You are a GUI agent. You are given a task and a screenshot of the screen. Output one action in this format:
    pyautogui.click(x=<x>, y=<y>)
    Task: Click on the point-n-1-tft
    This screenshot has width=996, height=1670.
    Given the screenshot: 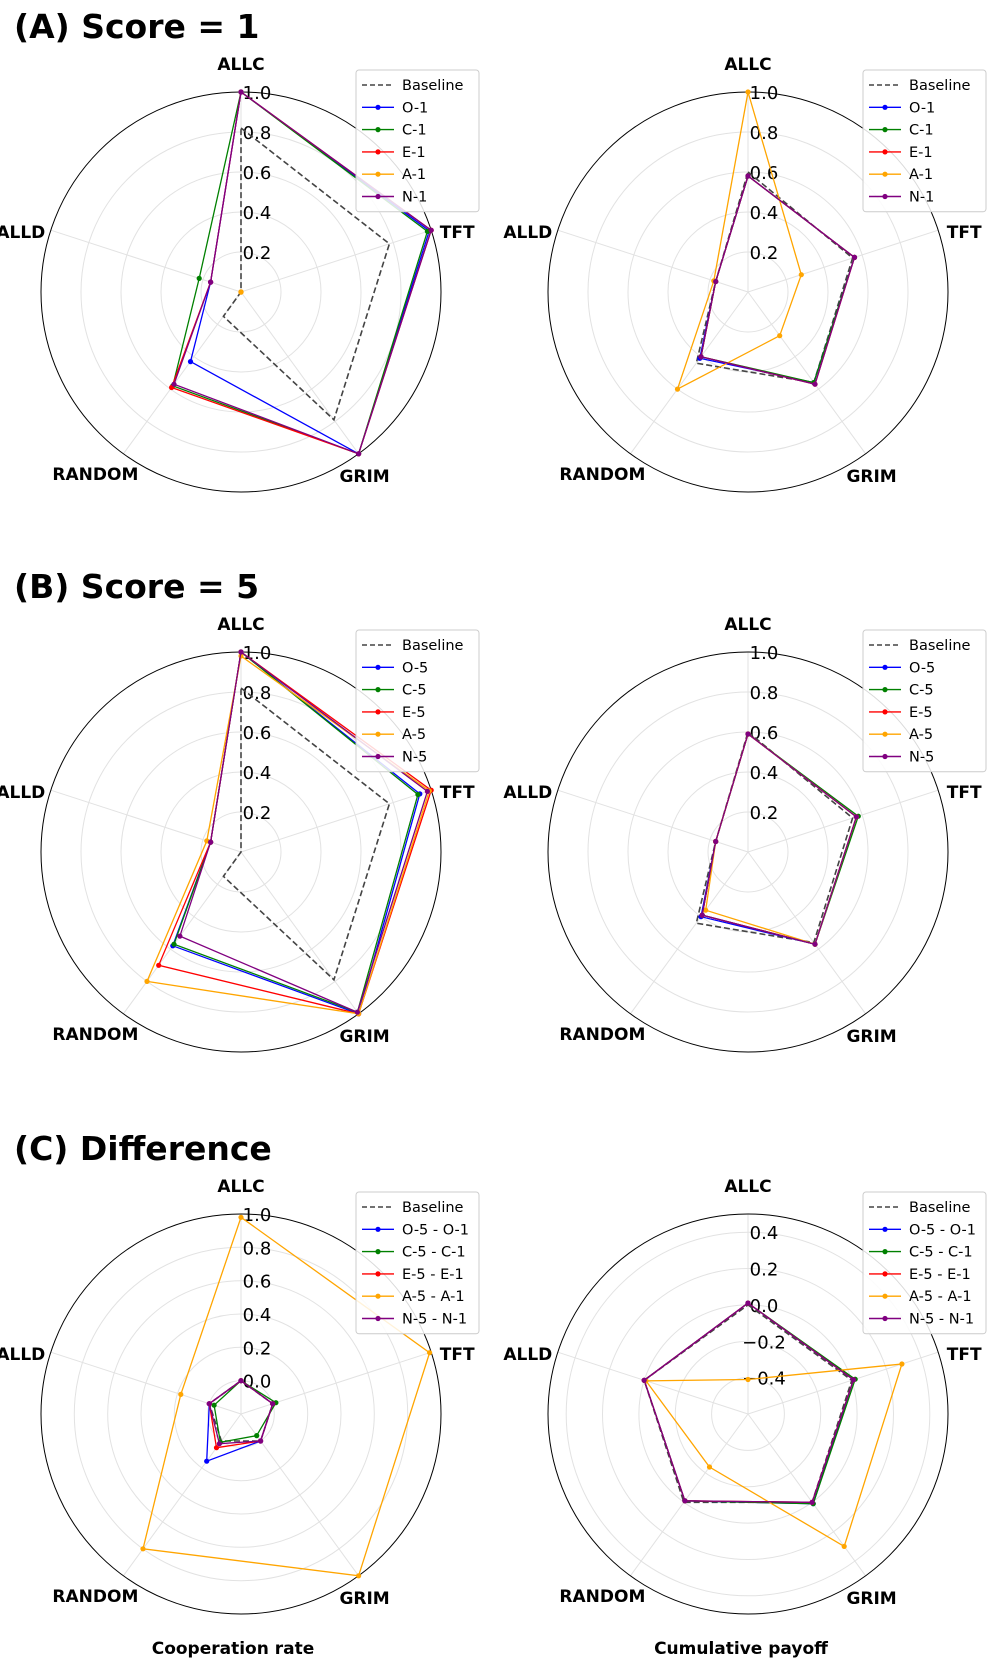 What is the action you would take?
    pyautogui.click(x=431, y=230)
    